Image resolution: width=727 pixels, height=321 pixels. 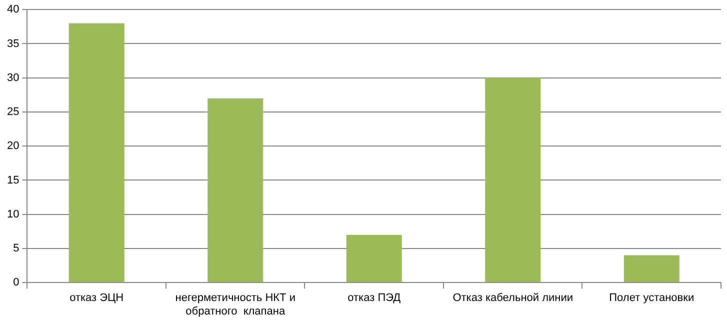 I want to click on x-tick-label: Полет установки, so click(x=651, y=298).